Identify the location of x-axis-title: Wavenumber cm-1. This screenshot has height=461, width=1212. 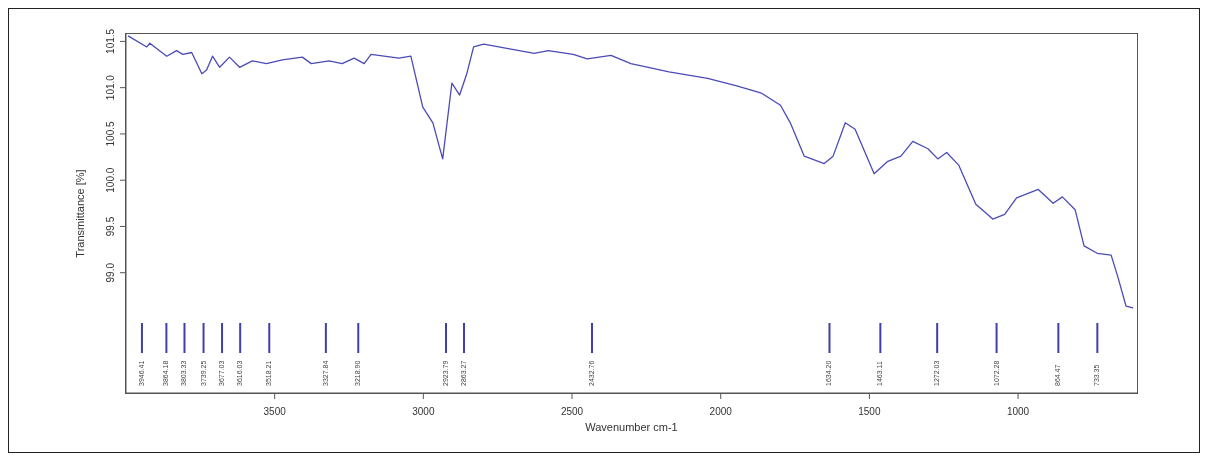
(631, 427).